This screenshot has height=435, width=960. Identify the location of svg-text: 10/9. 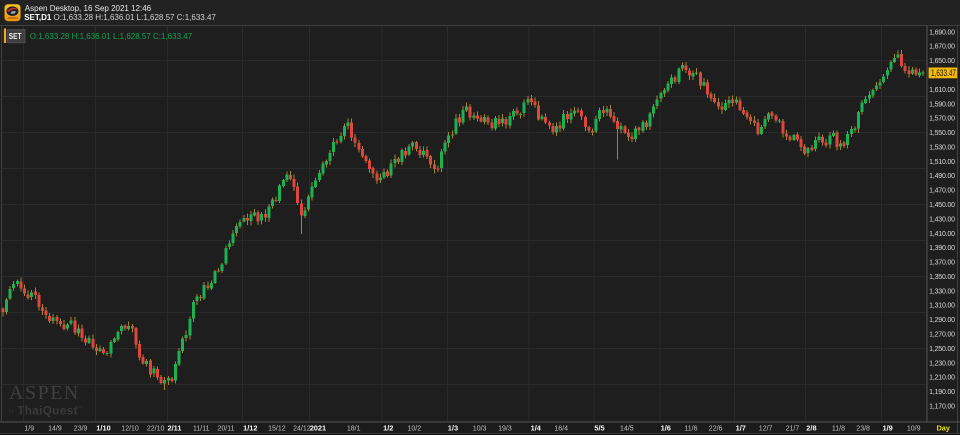
(914, 428).